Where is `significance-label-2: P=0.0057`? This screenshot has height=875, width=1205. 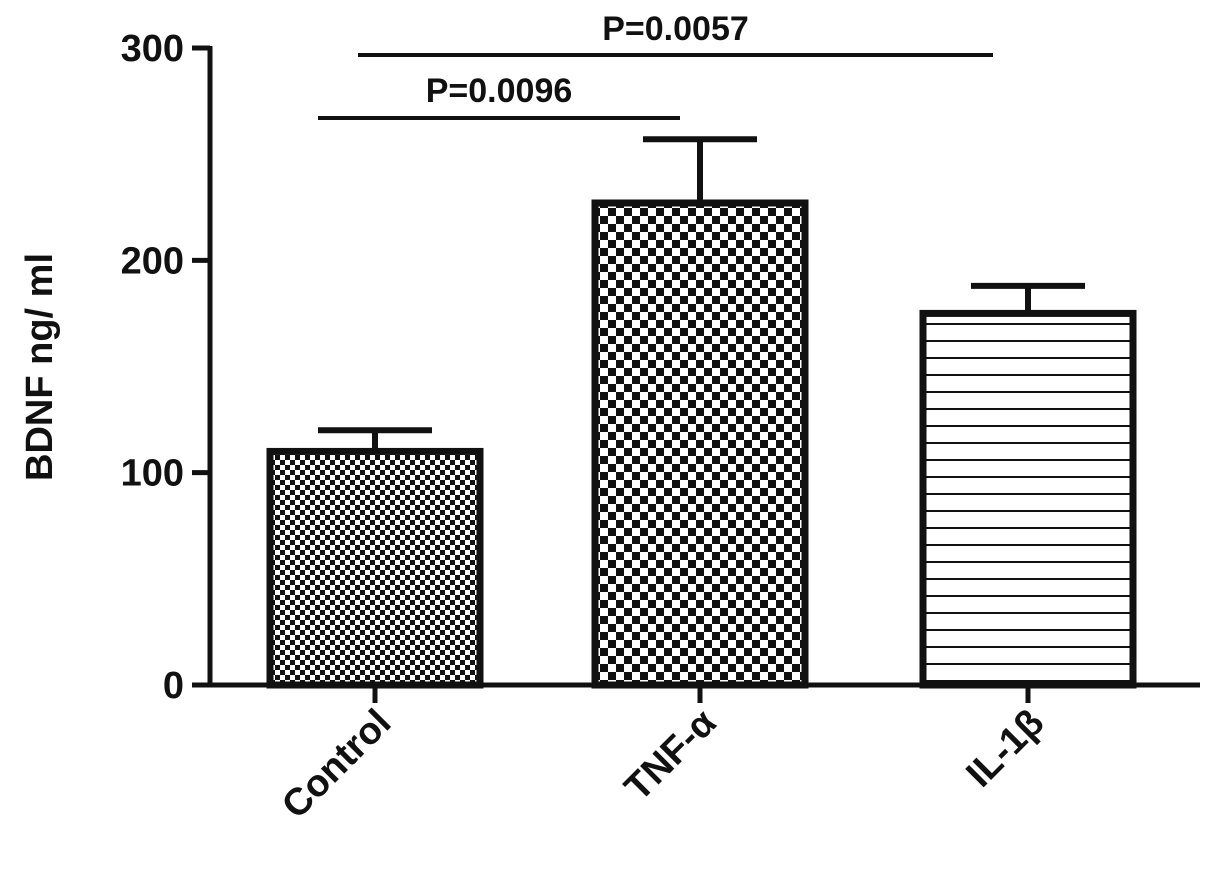 significance-label-2: P=0.0057 is located at coordinates (675, 29).